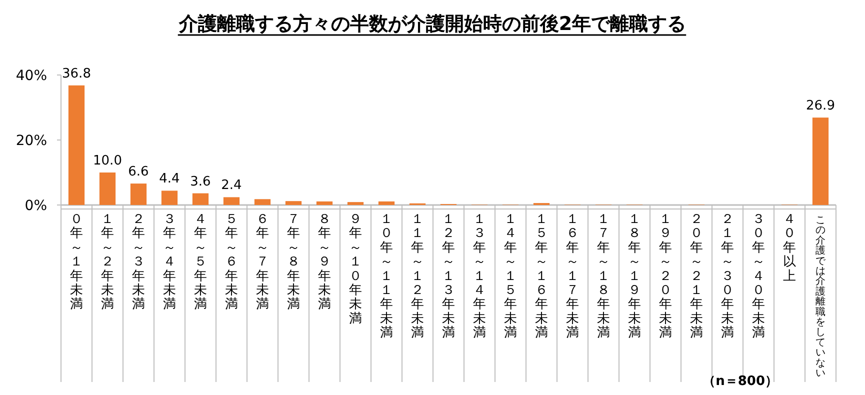  What do you see at coordinates (510, 276) in the screenshot?
I see `category-label: １４年～１５年未満` at bounding box center [510, 276].